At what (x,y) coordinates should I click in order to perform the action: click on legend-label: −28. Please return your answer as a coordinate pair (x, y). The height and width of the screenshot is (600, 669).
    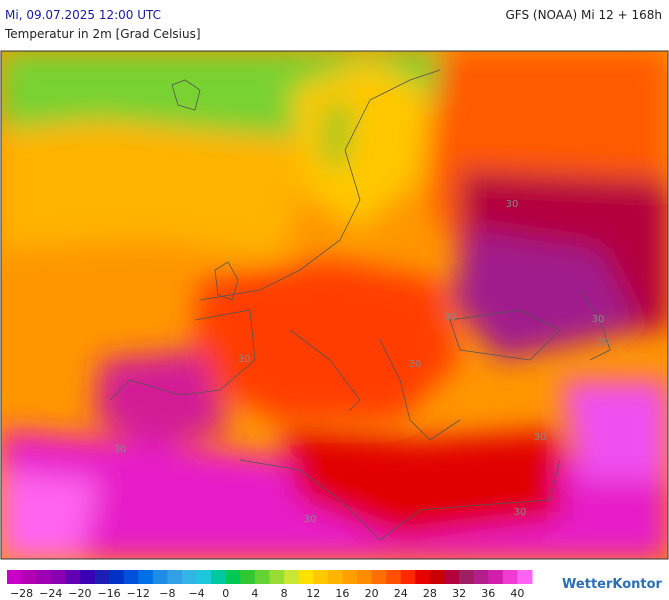
    Looking at the image, I should click on (21, 593).